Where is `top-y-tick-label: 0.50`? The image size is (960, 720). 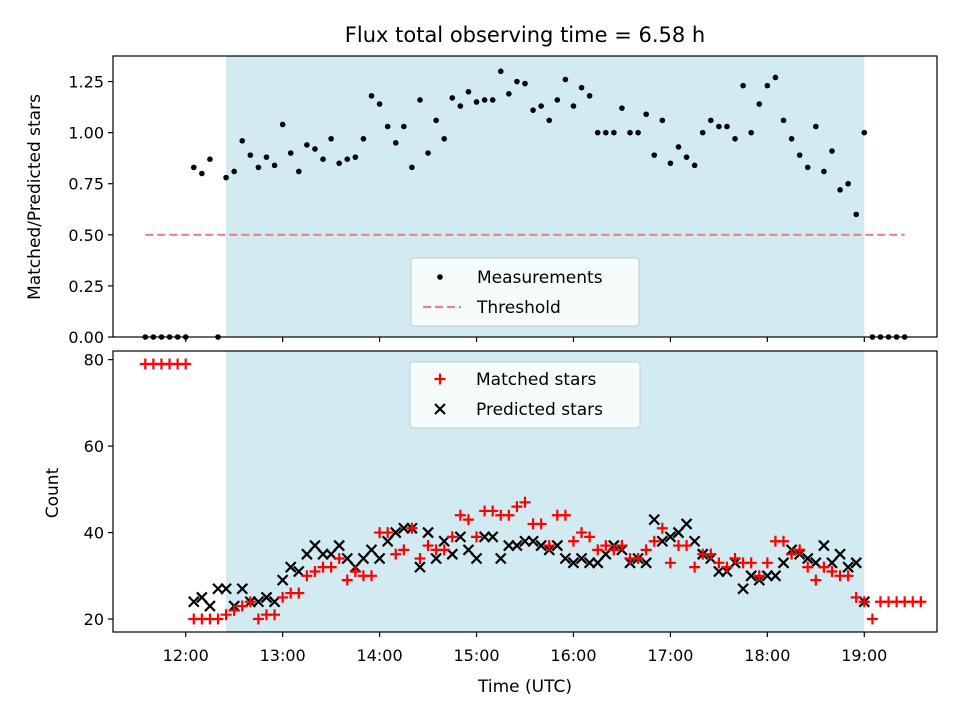 top-y-tick-label: 0.50 is located at coordinates (86, 235).